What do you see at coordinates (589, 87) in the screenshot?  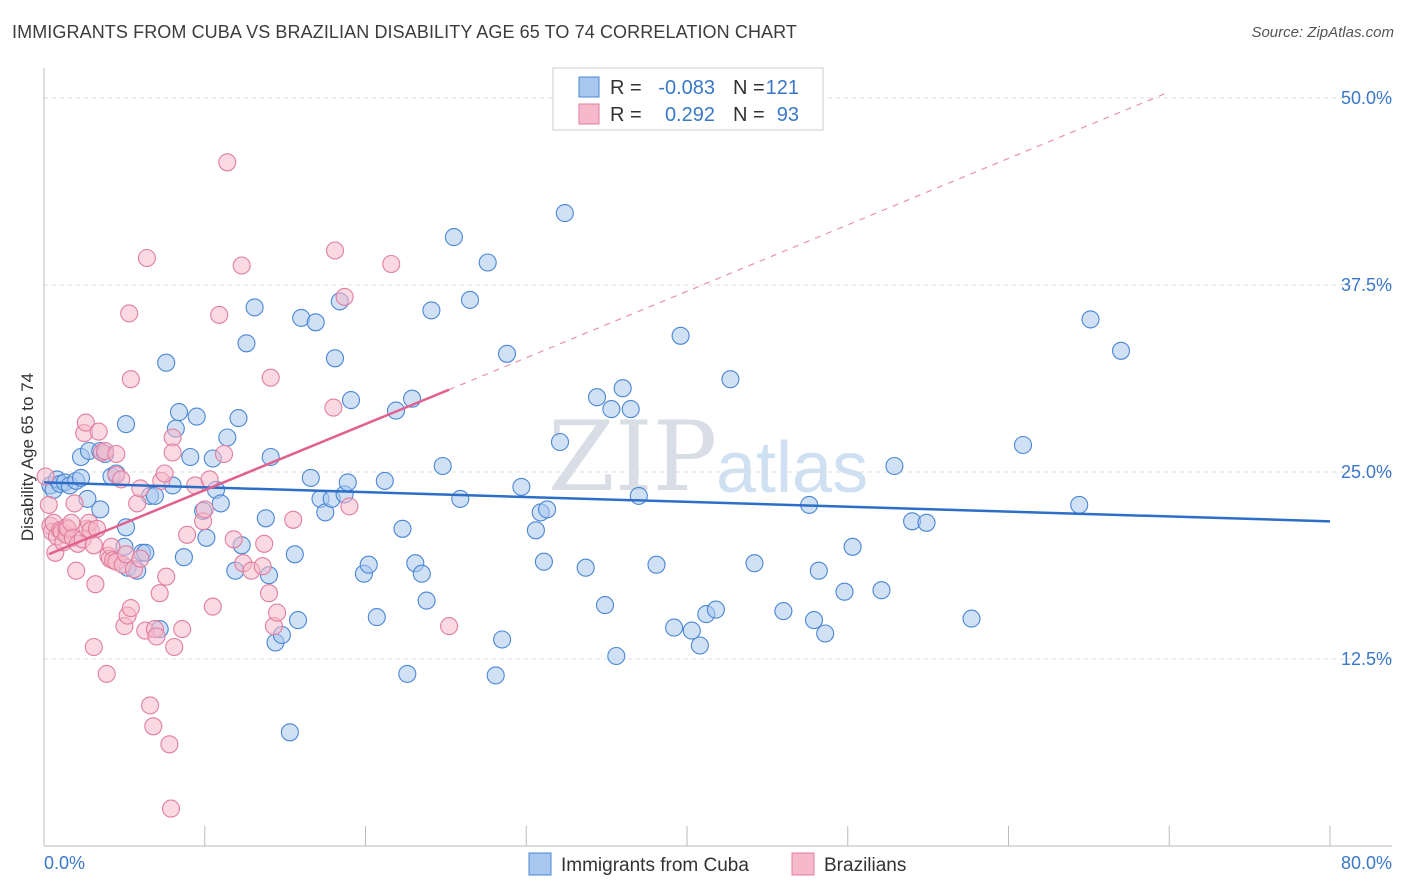 I see `legend-swatch-blue` at bounding box center [589, 87].